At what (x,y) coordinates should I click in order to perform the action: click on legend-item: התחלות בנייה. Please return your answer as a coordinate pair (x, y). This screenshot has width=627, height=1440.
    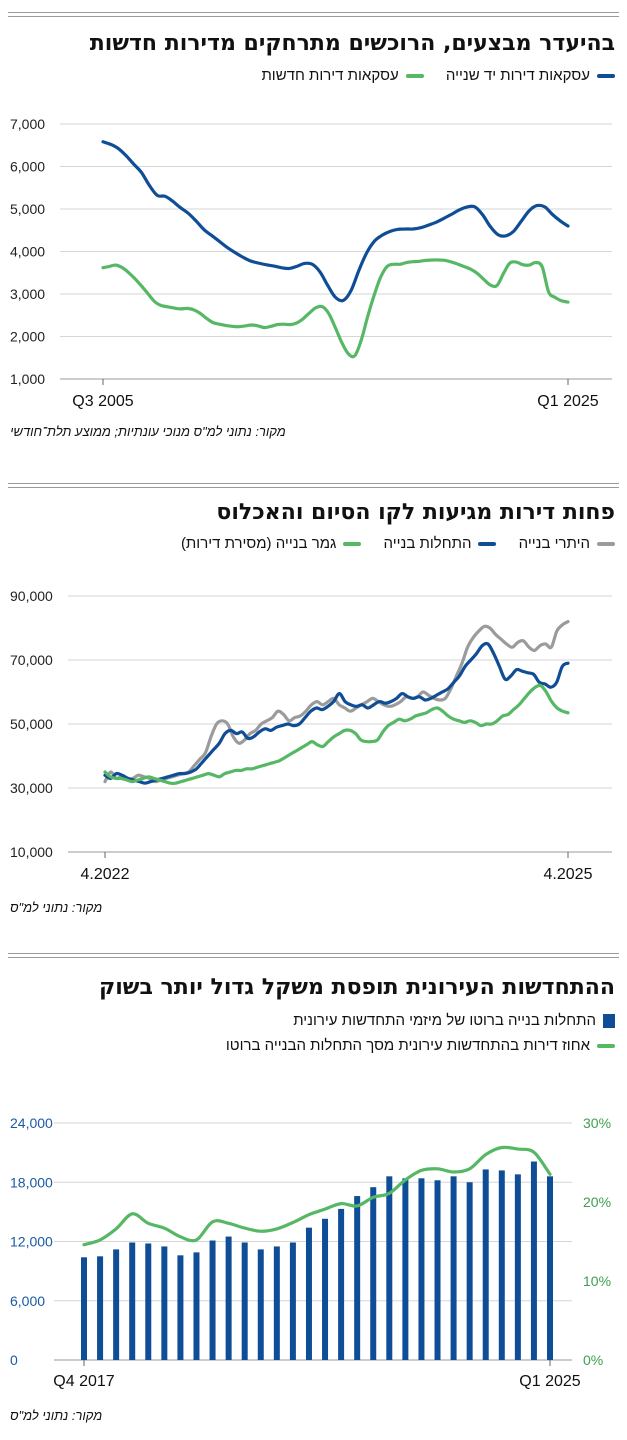
    Looking at the image, I should click on (440, 544).